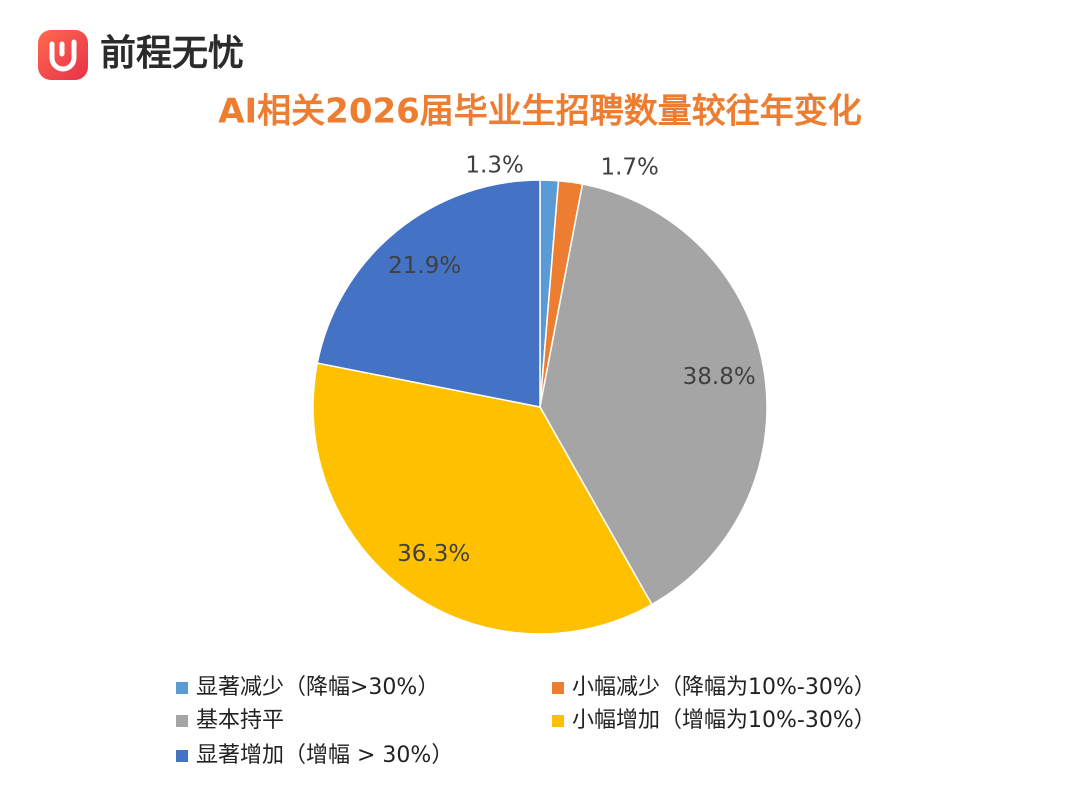 This screenshot has height=798, width=1080. Describe the element at coordinates (424, 266) in the screenshot. I see `data-label: 21.9%` at that location.